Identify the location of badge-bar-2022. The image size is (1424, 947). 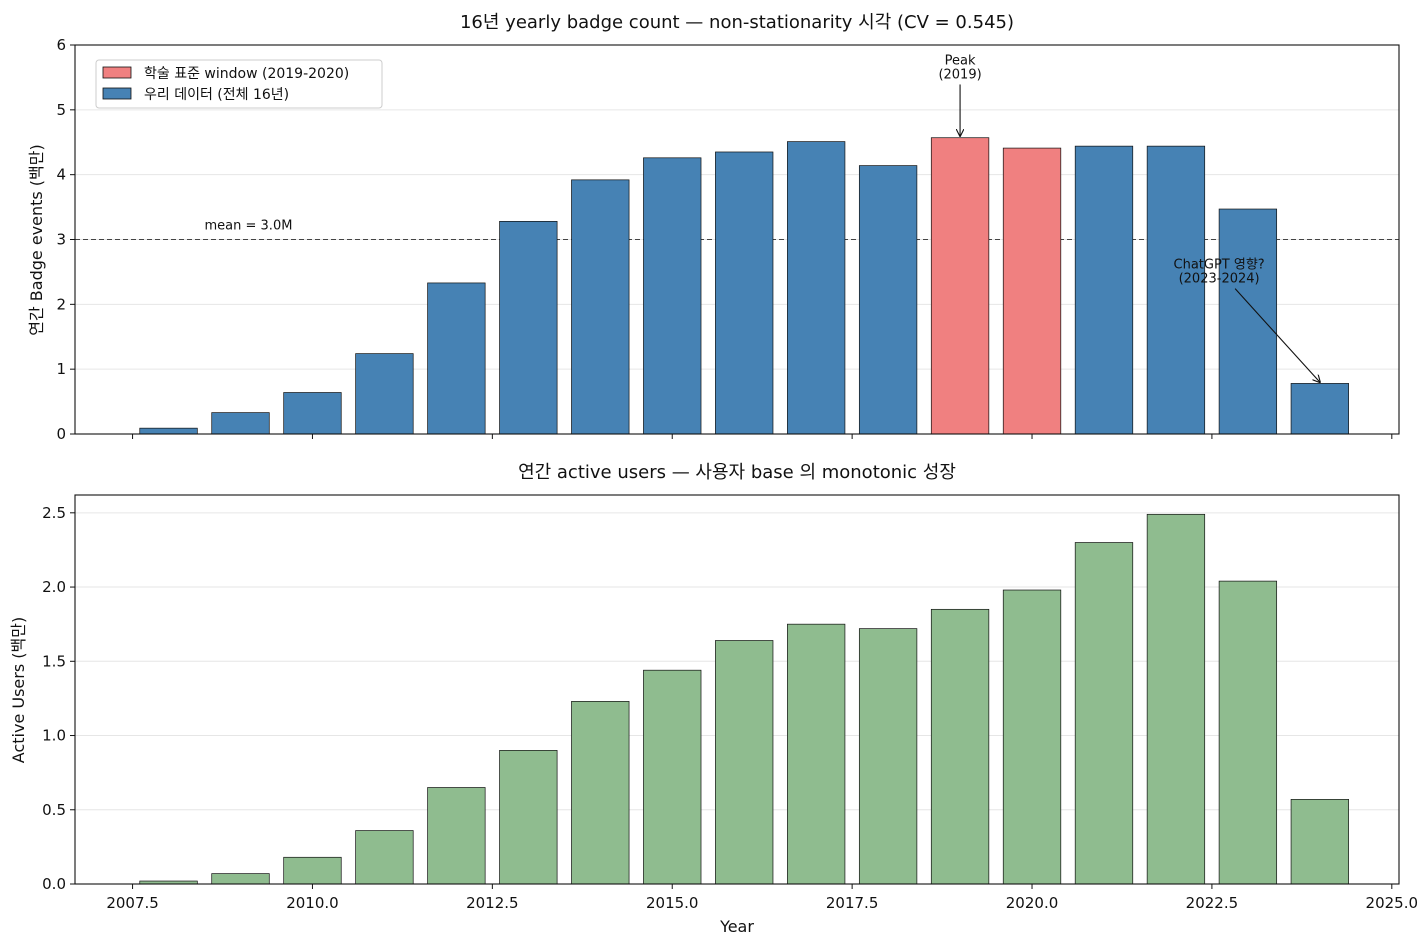
(1176, 290).